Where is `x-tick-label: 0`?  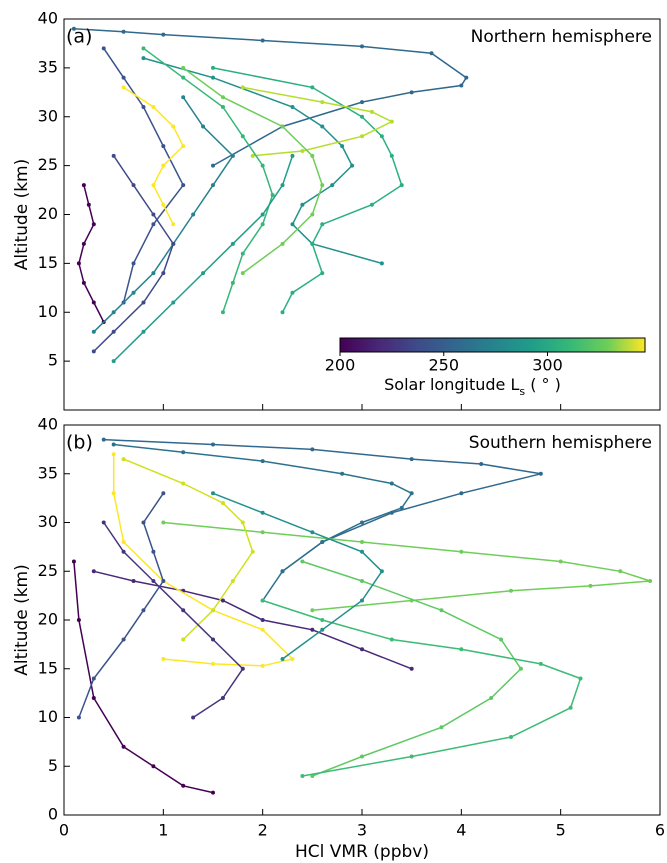 x-tick-label: 0 is located at coordinates (64, 830).